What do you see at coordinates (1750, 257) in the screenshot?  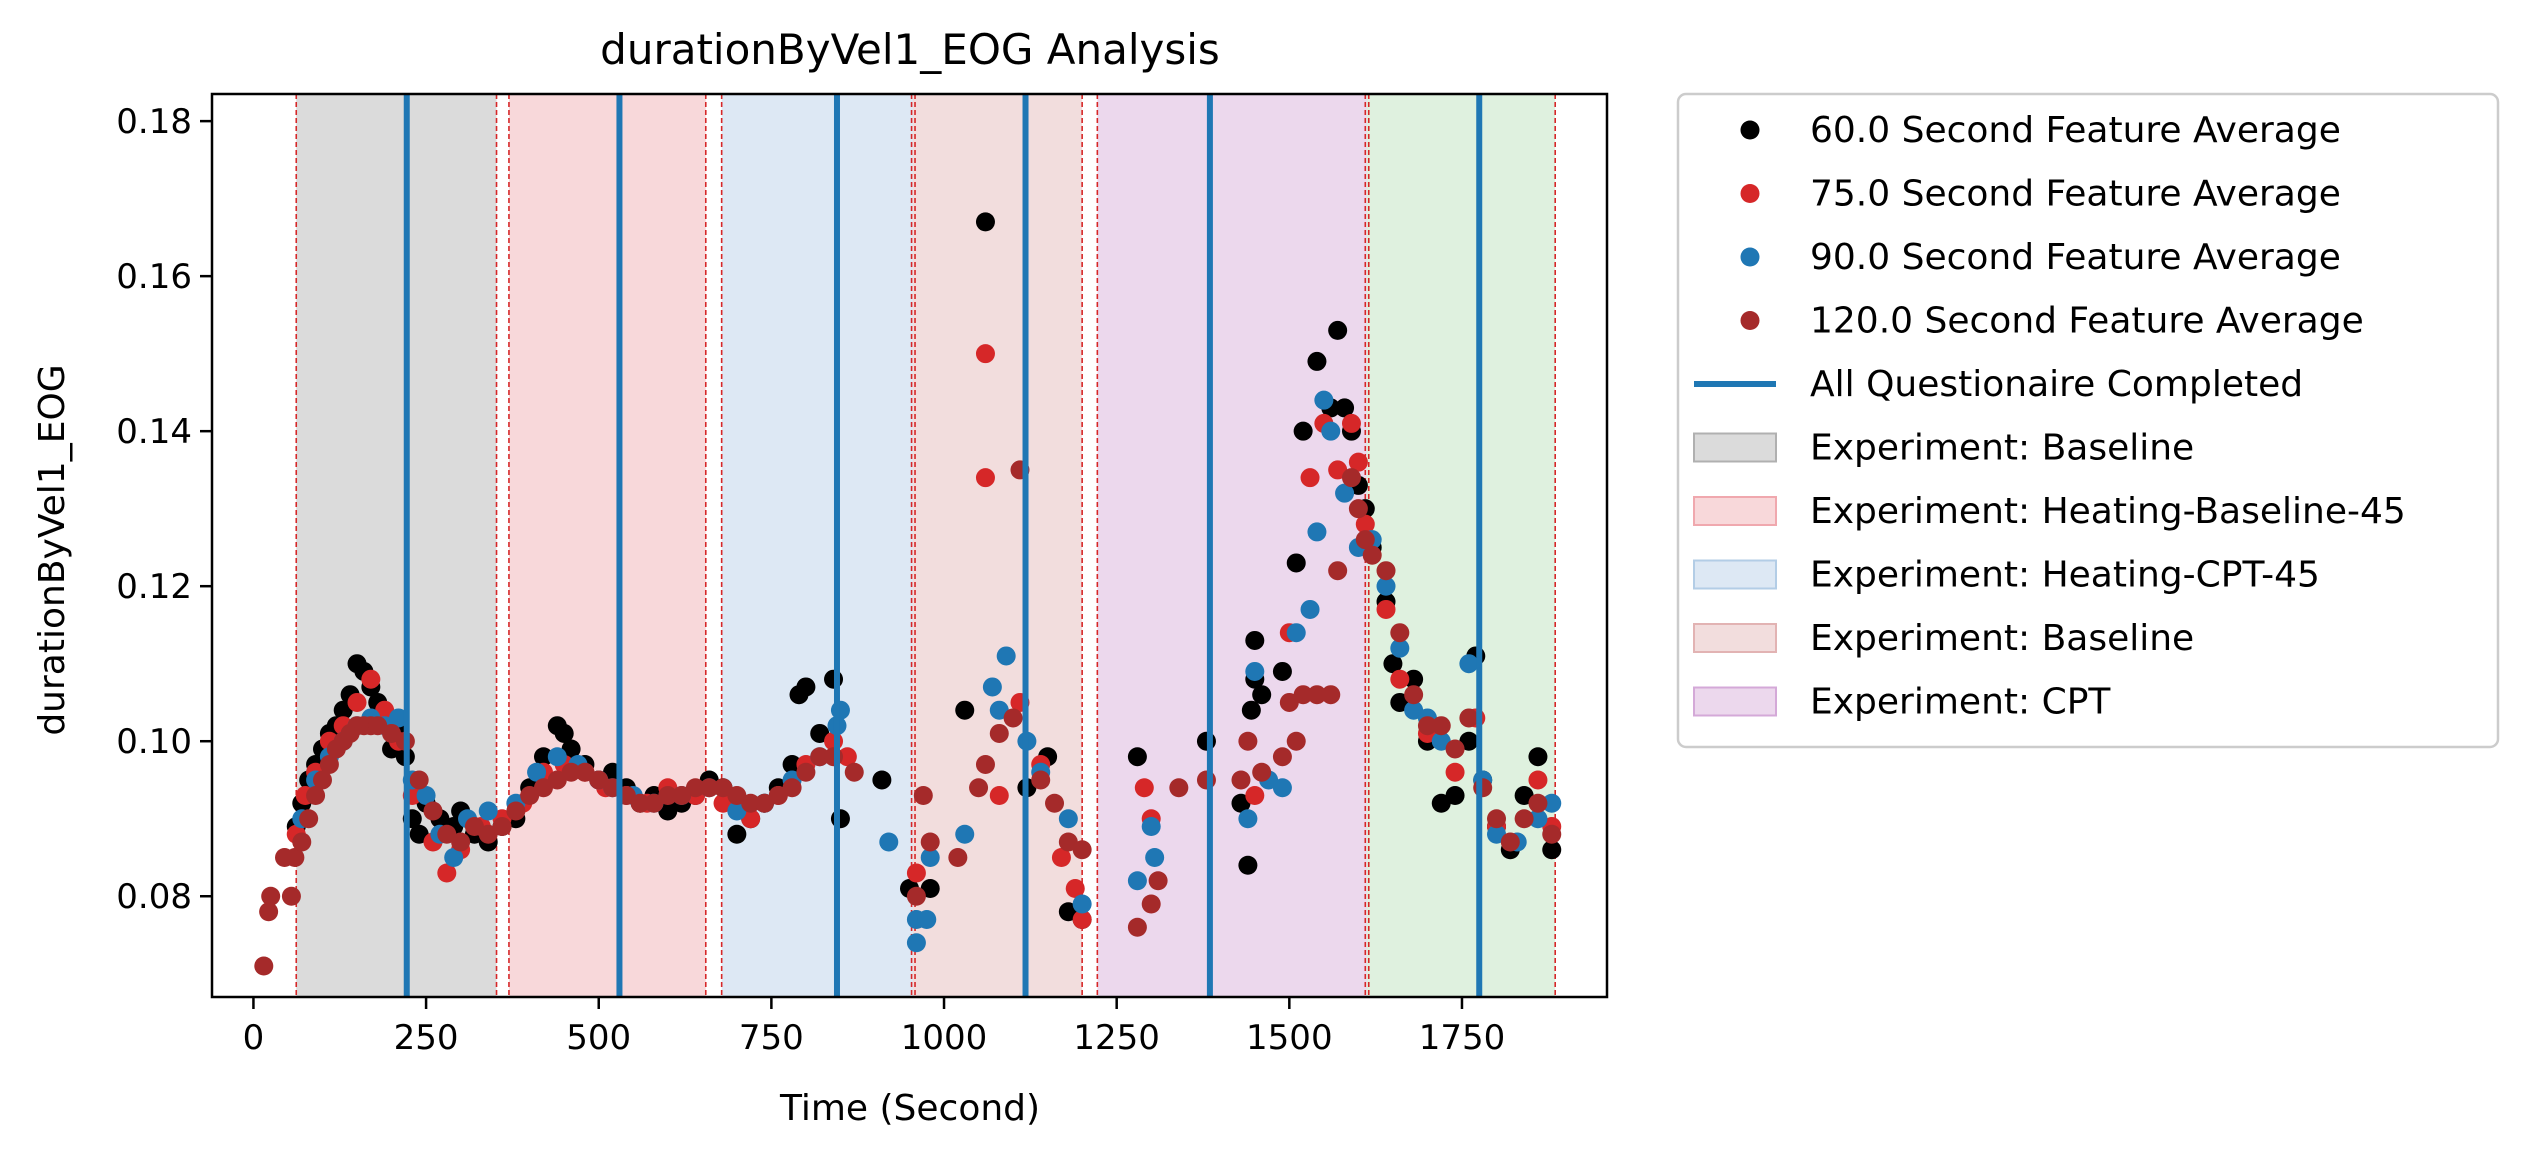 I see `legend-marker` at bounding box center [1750, 257].